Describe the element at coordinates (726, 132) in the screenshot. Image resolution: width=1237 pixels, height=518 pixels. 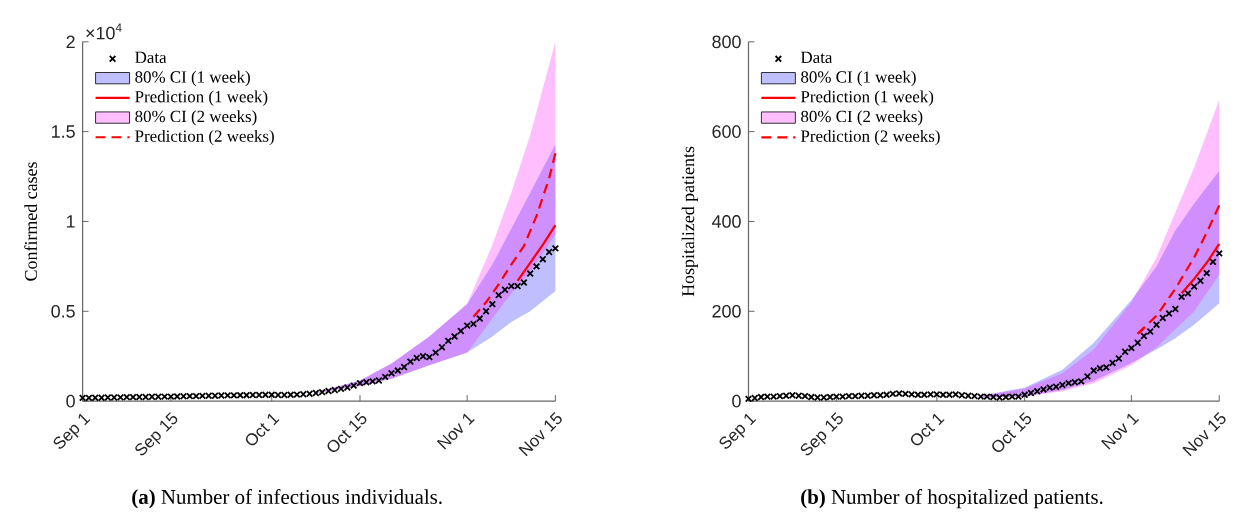
I see `y-tick-label: 600` at that location.